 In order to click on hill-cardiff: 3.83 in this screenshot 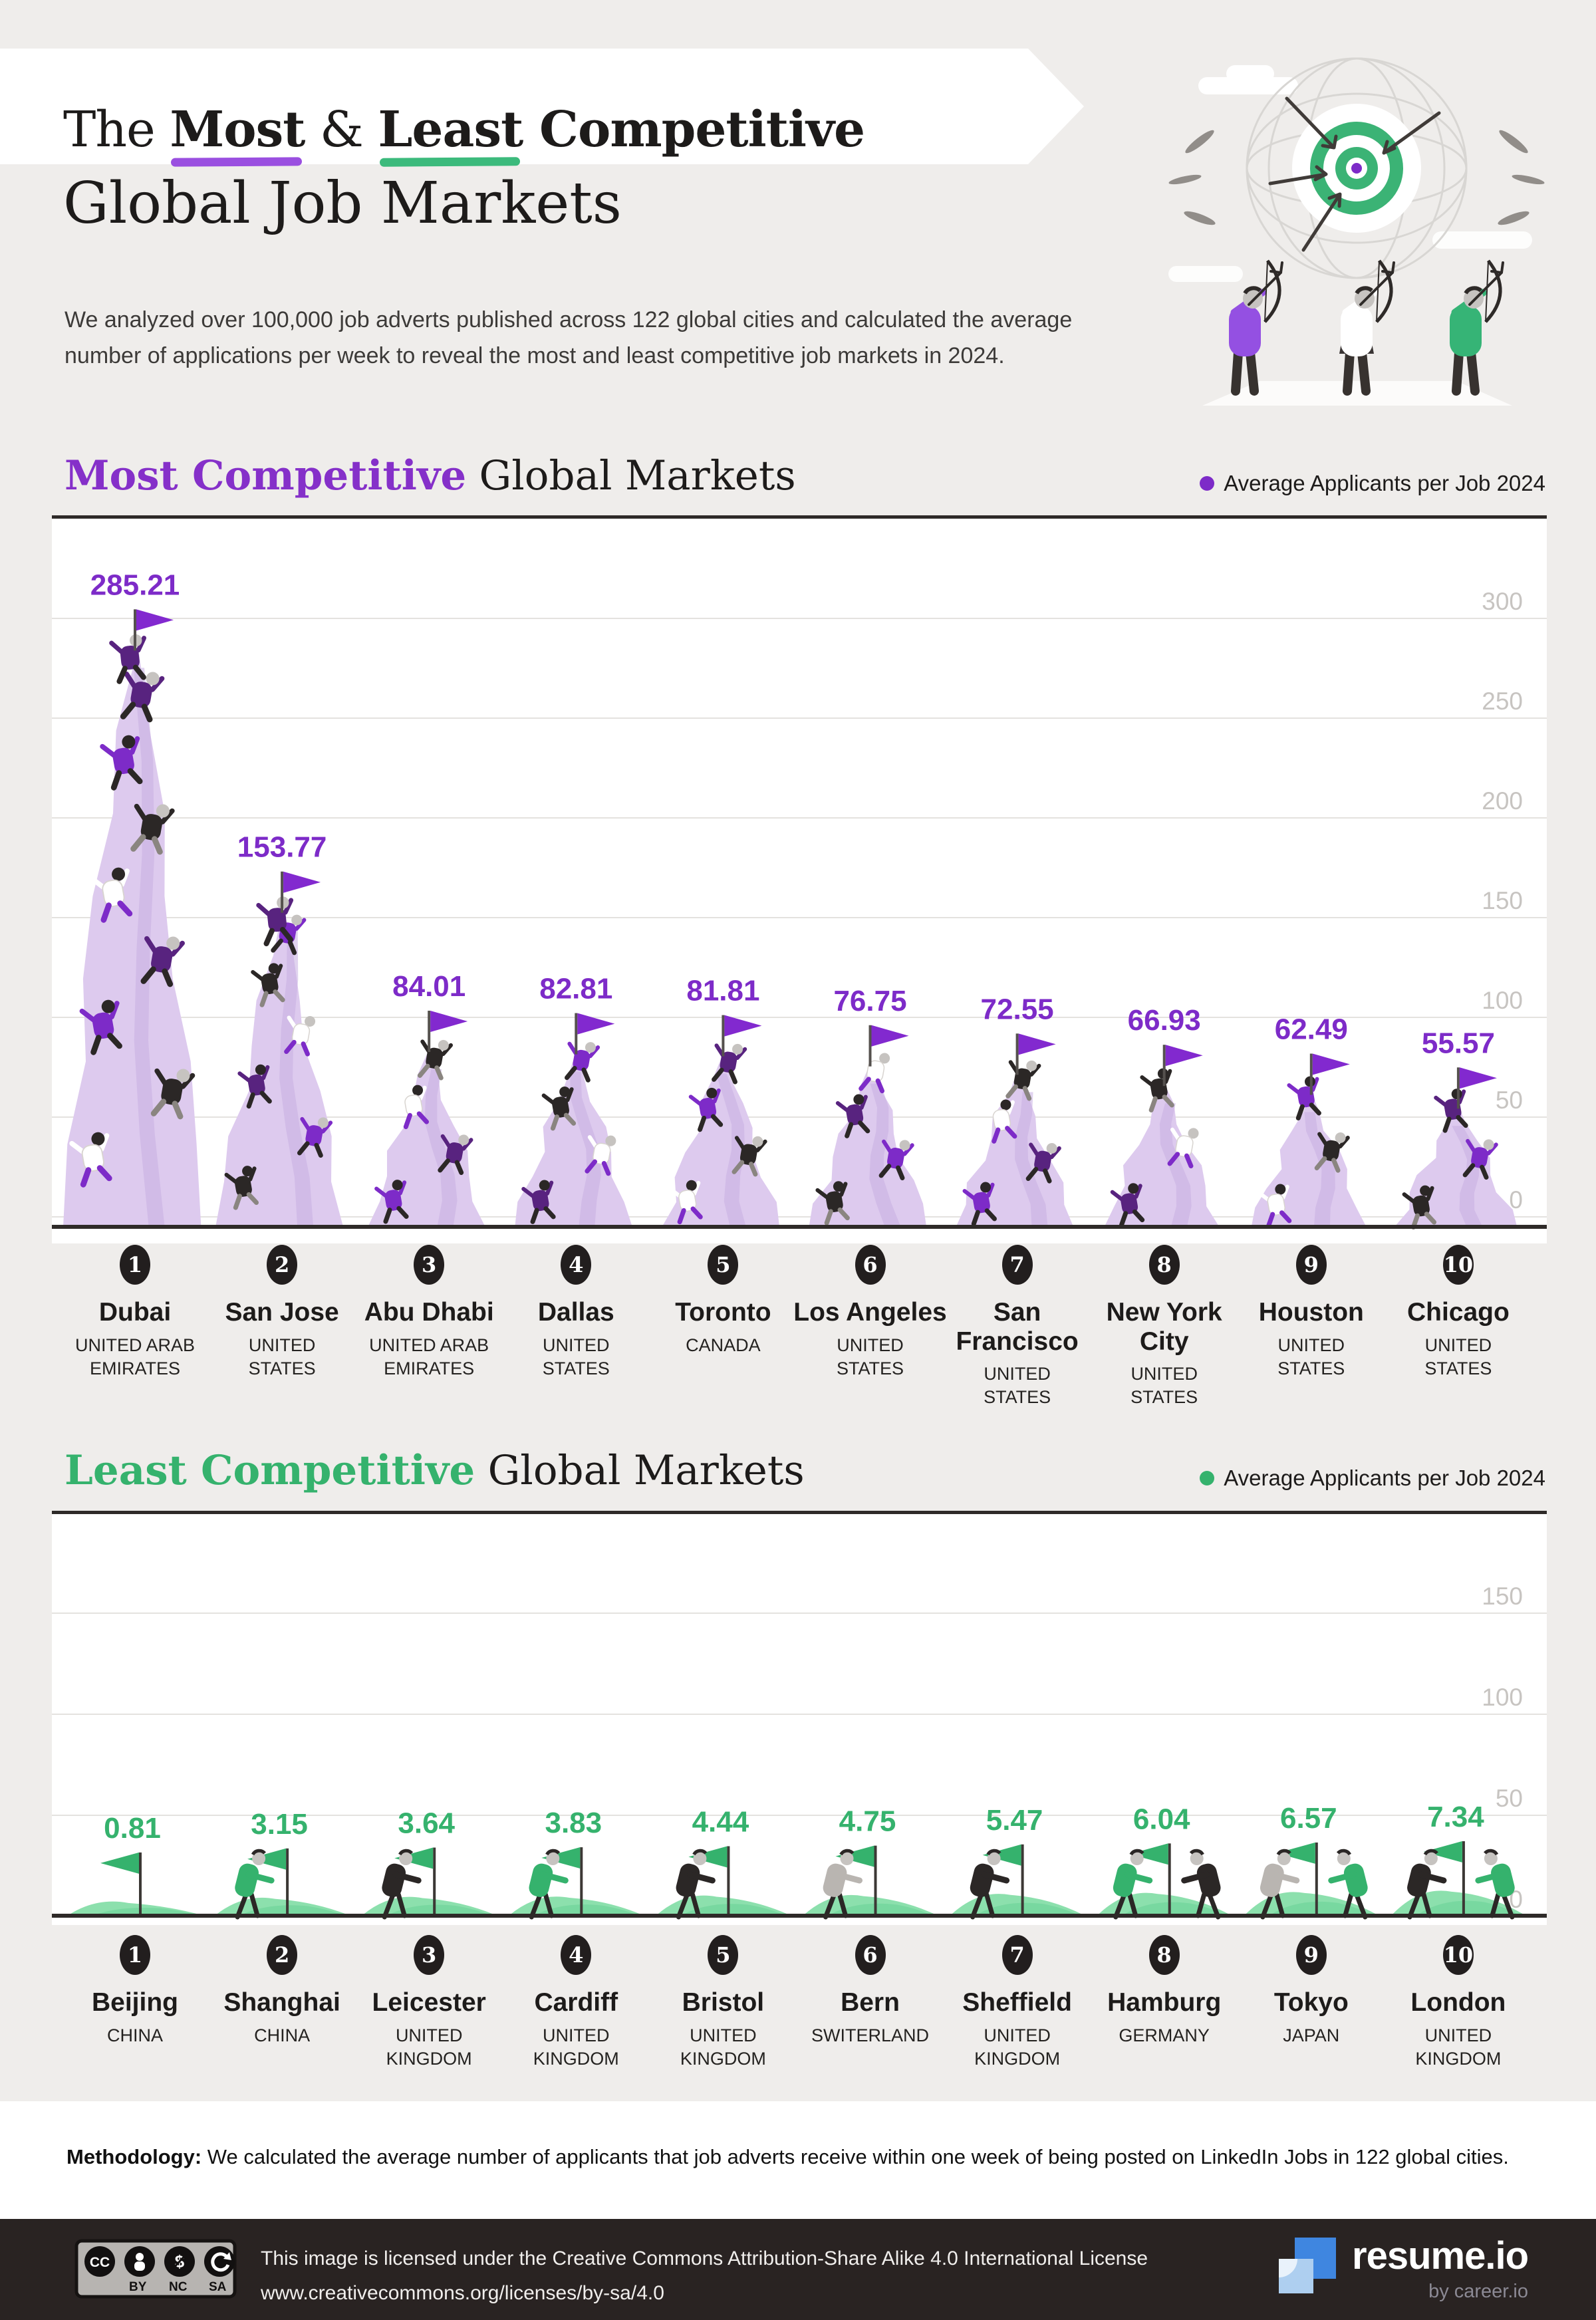, I will do `click(576, 1863)`.